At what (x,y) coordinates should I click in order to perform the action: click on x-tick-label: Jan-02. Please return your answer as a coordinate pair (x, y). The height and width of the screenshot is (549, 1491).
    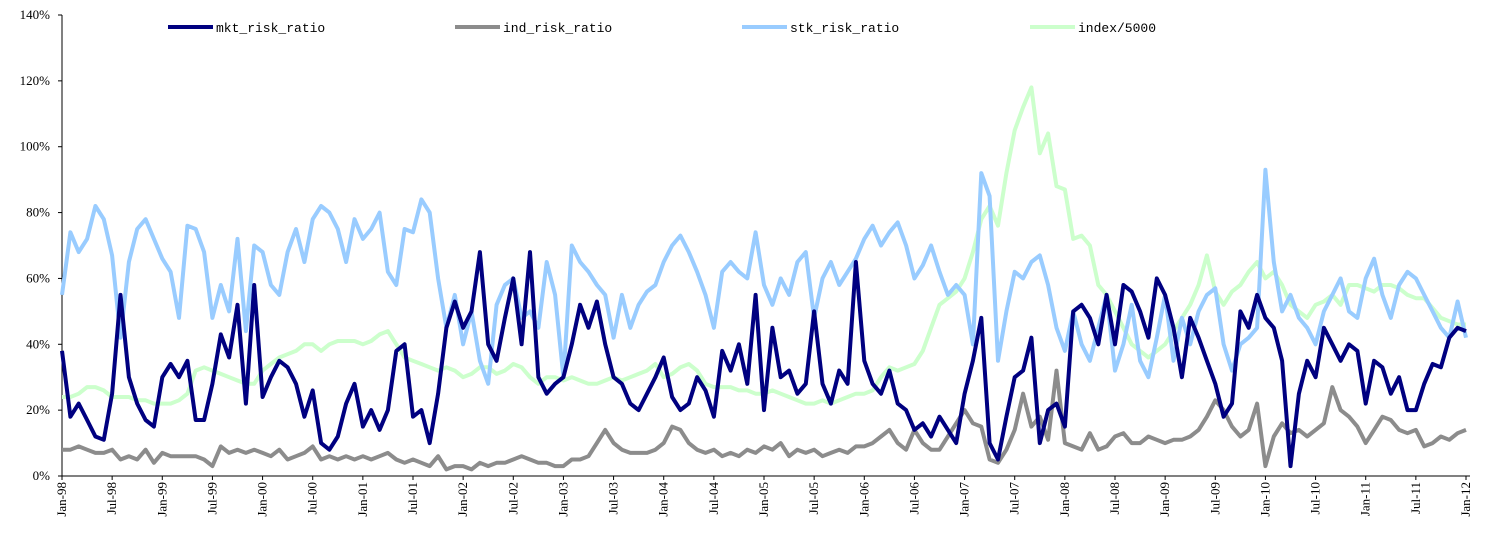
    Looking at the image, I should click on (462, 499).